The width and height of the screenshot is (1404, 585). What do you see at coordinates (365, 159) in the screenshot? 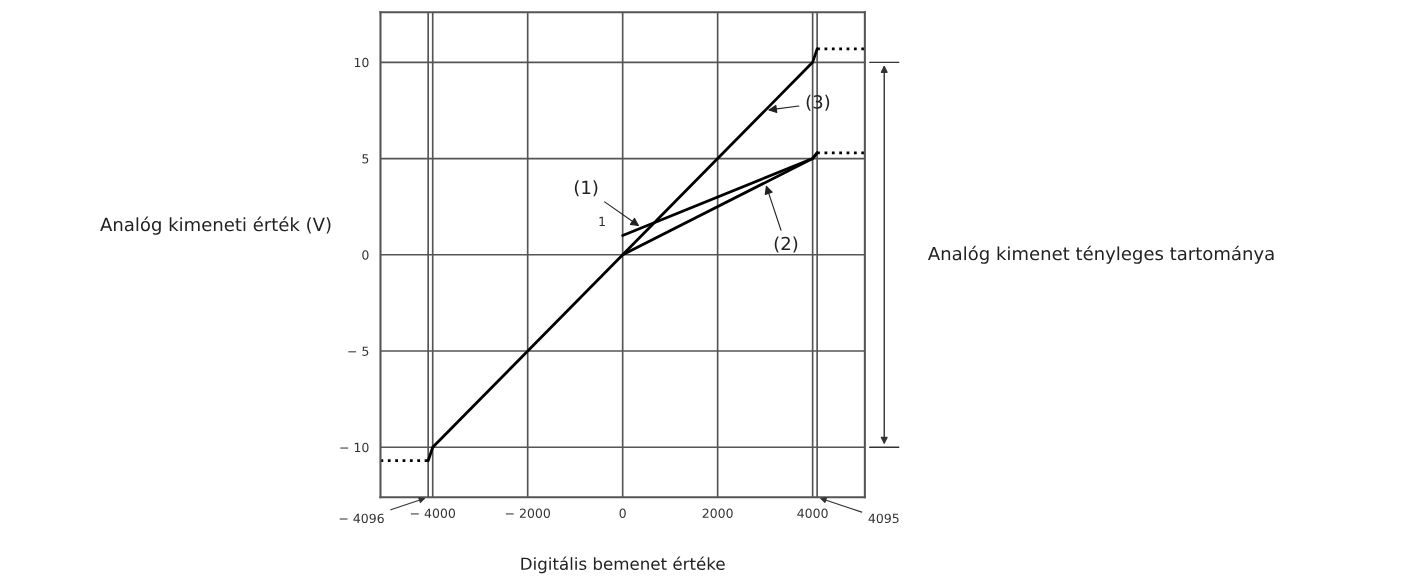
I see `y-tick-label: 5` at bounding box center [365, 159].